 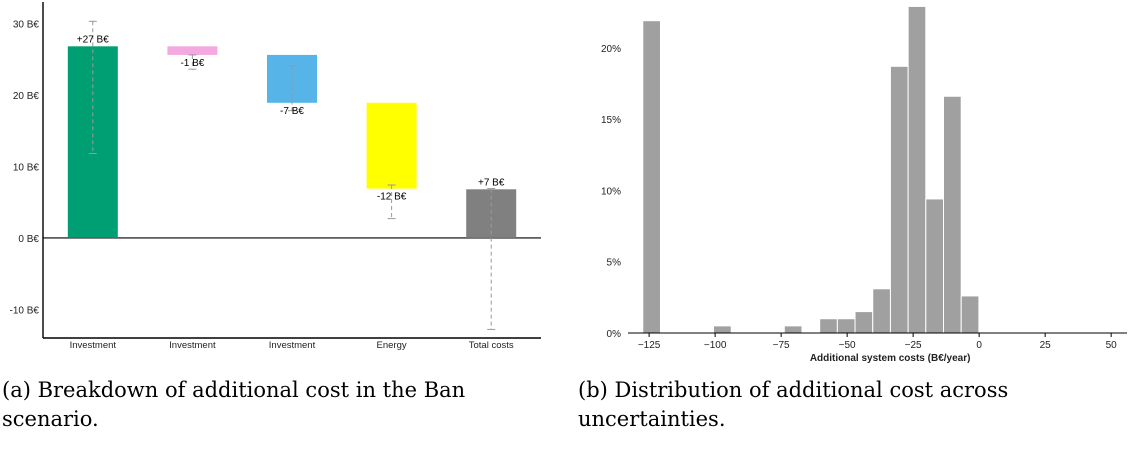 I want to click on y-tick-label: 20 B€, so click(x=26, y=96).